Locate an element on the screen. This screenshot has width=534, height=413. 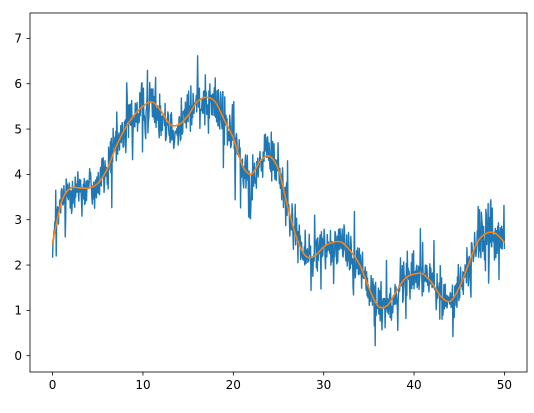
y-tick-label: 3 is located at coordinates (18, 220).